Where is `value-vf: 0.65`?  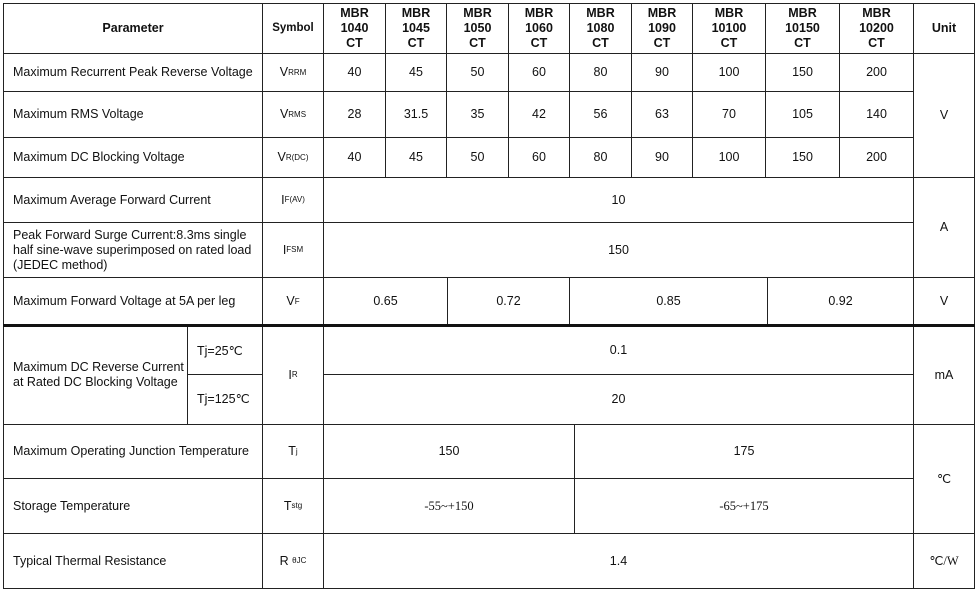
value-vf: 0.65 is located at coordinates (385, 301).